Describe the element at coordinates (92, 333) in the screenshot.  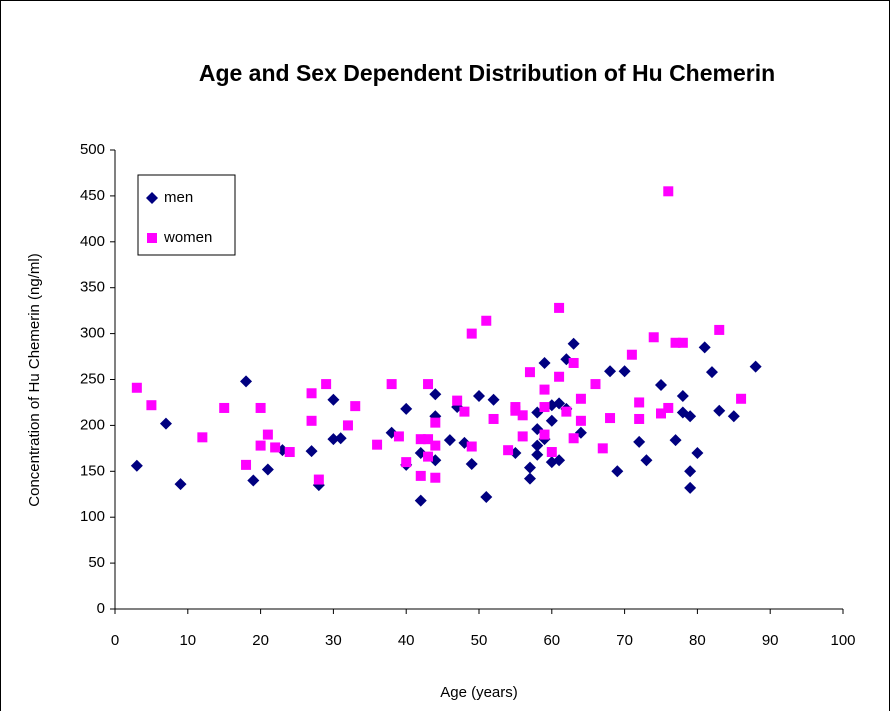
I see `y-tick-label: 300` at that location.